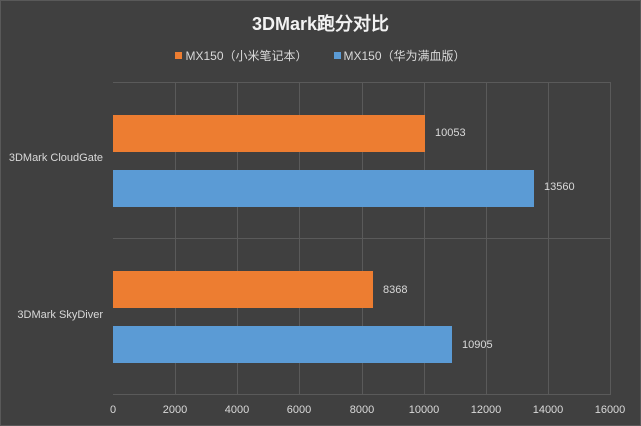 This screenshot has width=641, height=426. I want to click on bar-cloudgate-huawei, so click(323, 188).